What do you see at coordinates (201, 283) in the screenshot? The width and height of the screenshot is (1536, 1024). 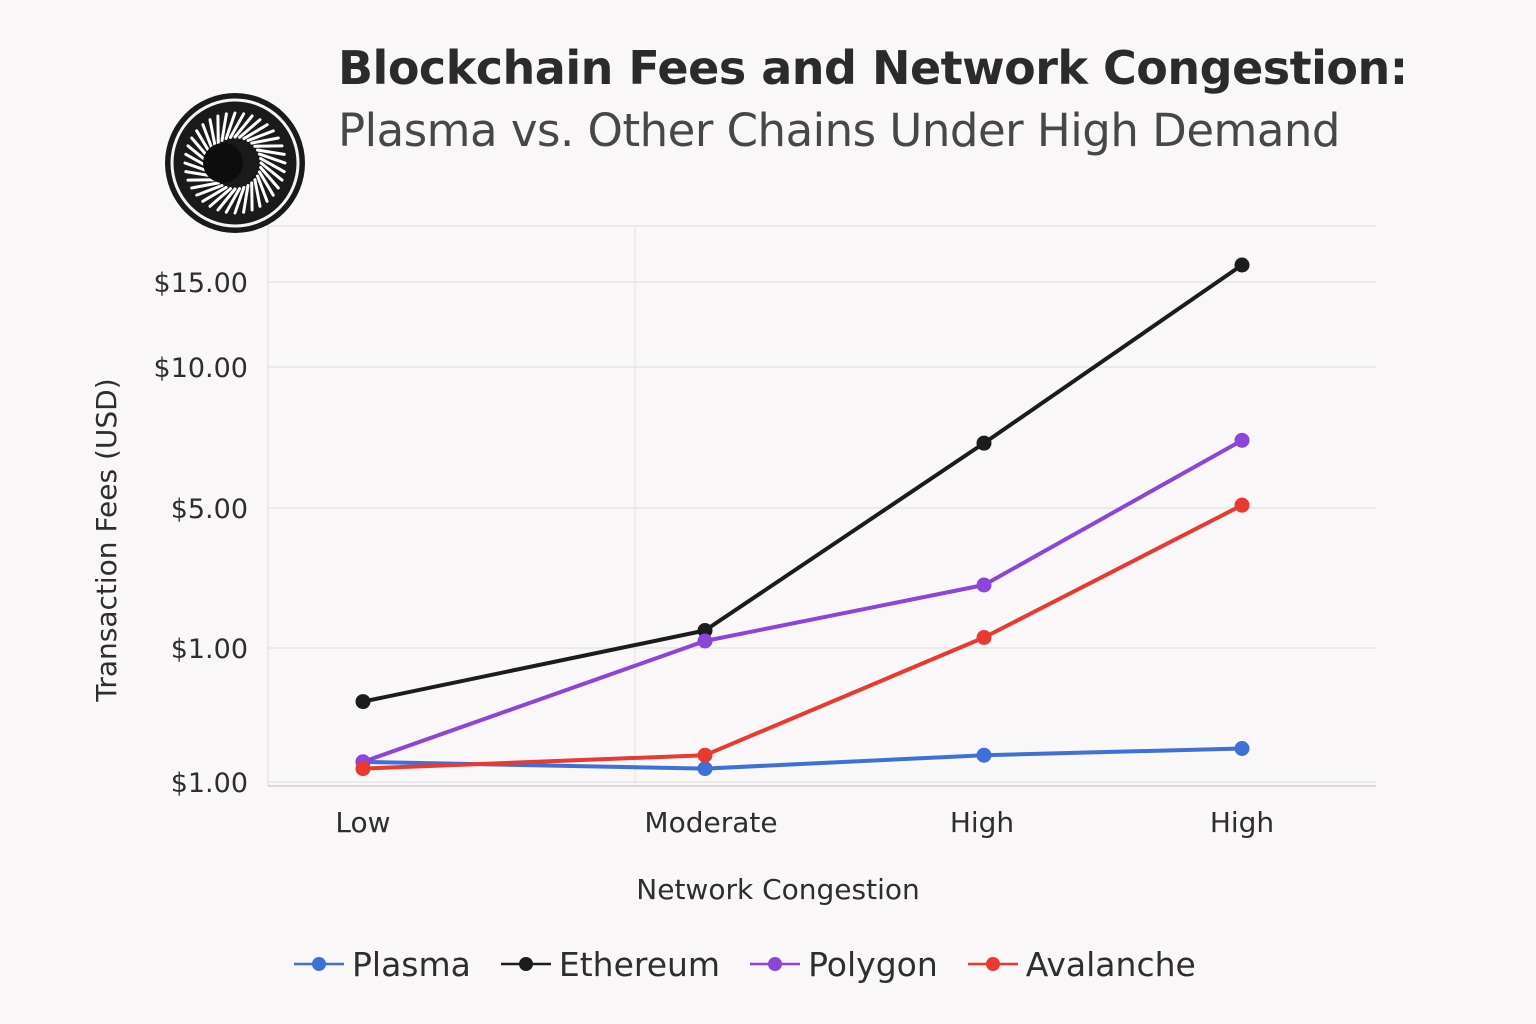 I see `y-tick-label: $15.00` at bounding box center [201, 283].